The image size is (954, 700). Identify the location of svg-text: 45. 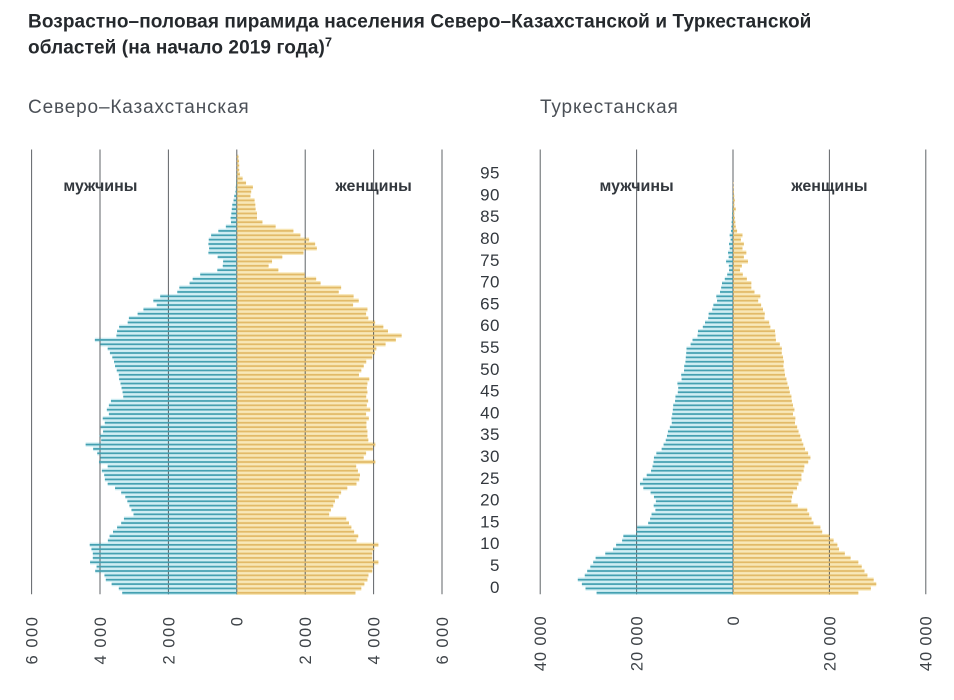
(490, 391).